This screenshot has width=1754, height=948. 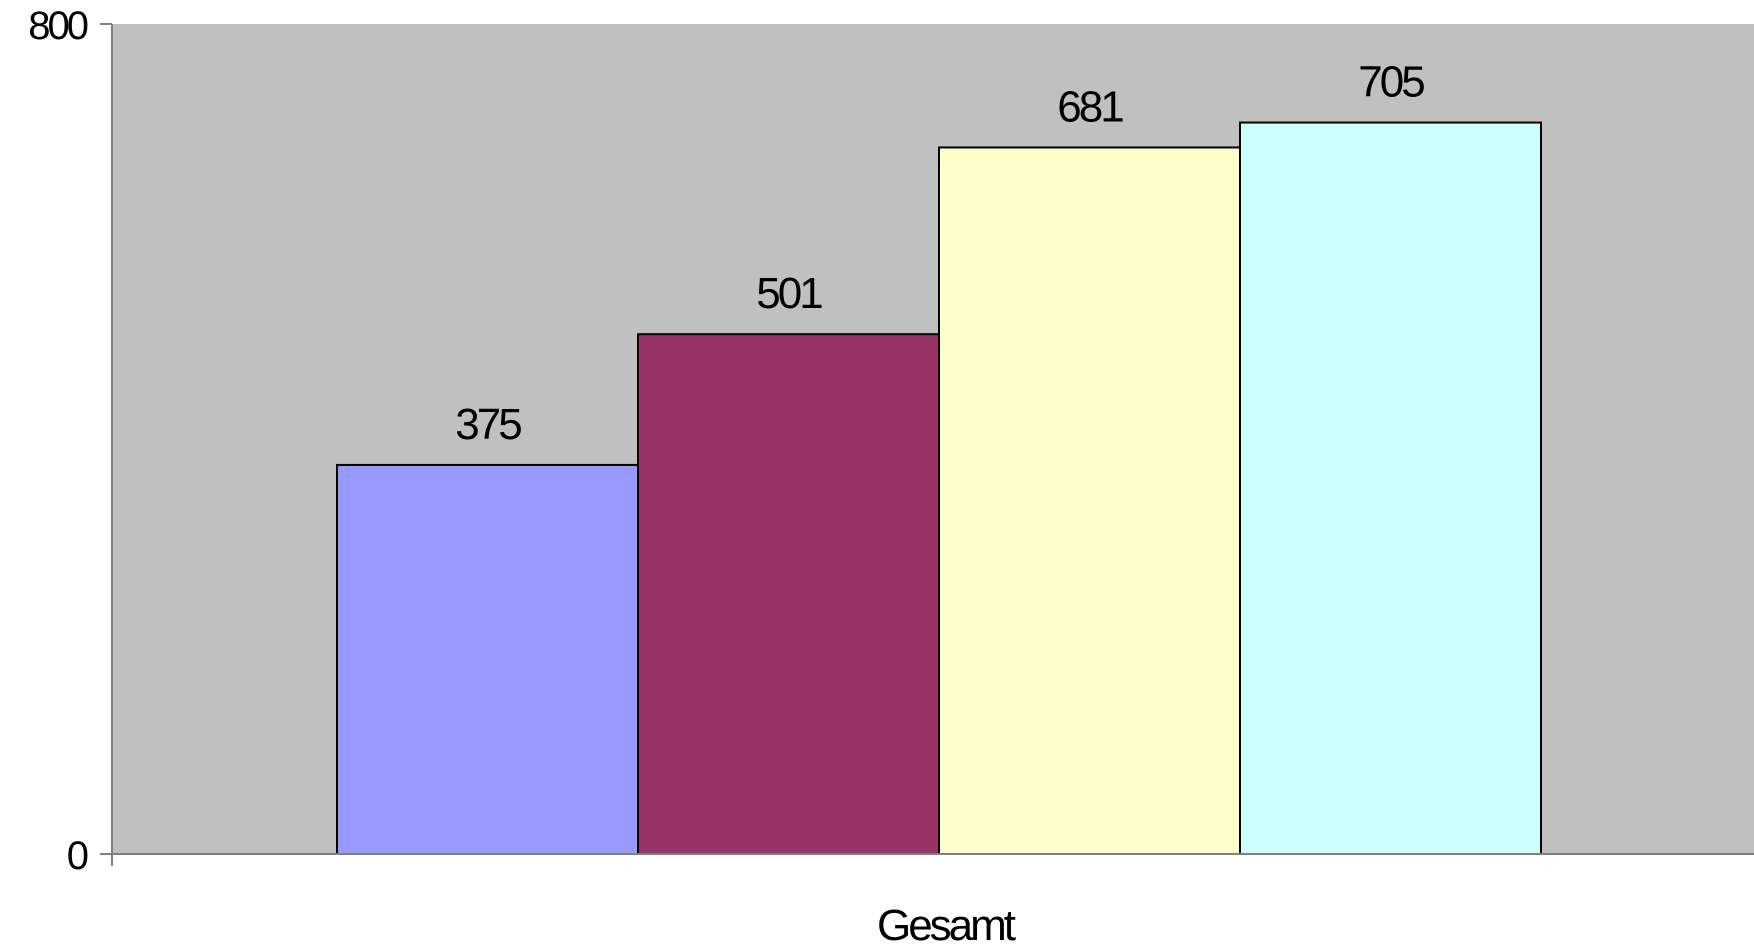 What do you see at coordinates (77, 856) in the screenshot?
I see `y-tick-label: 0` at bounding box center [77, 856].